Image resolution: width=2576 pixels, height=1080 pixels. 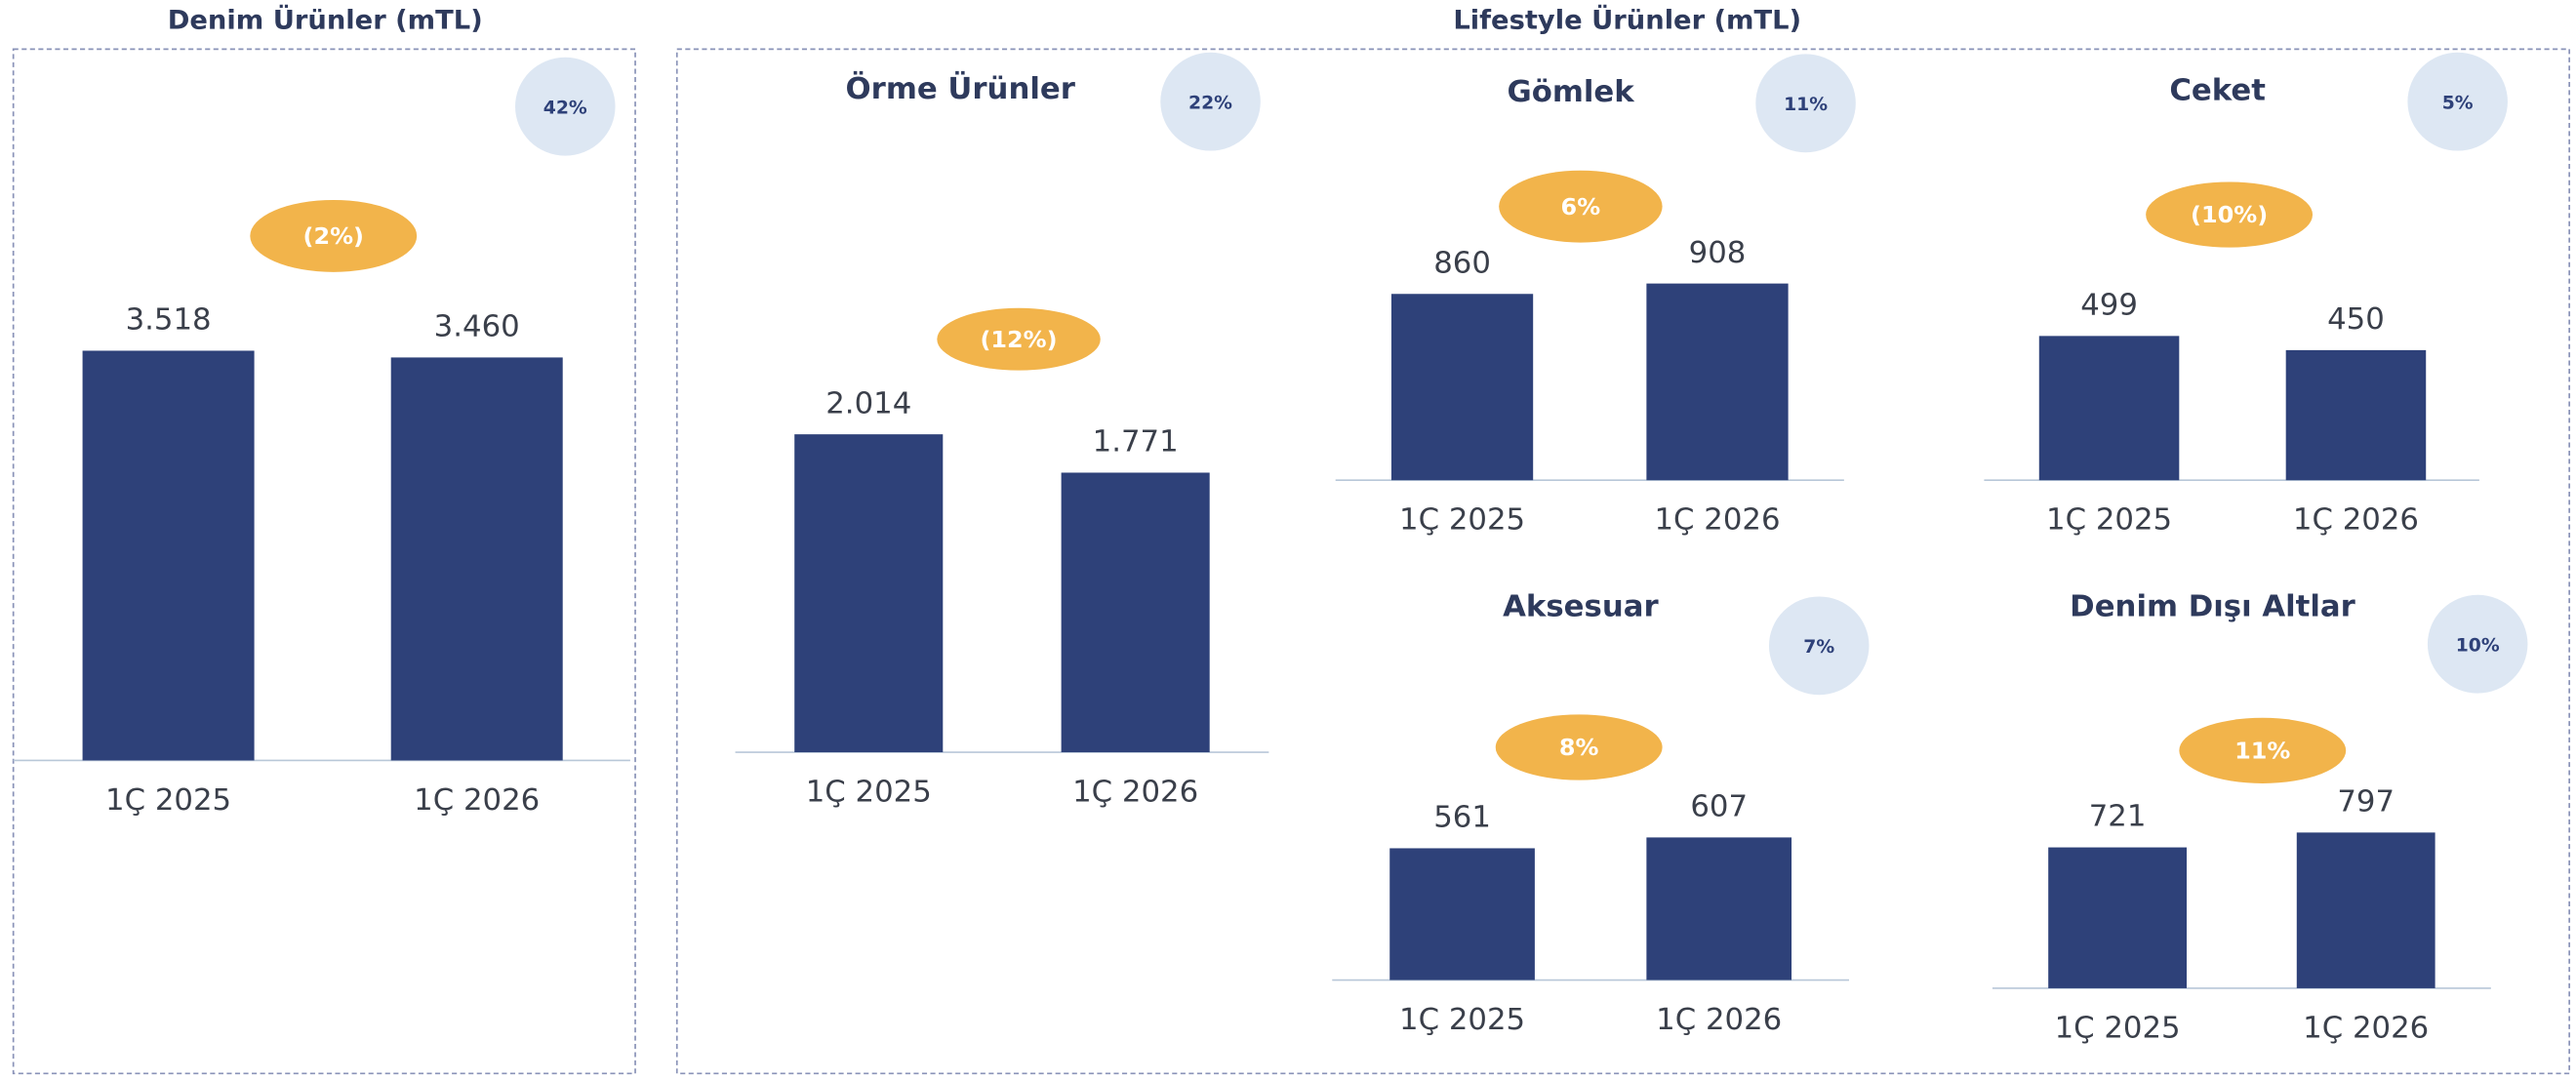 I want to click on change-label: 11%, so click(x=2262, y=751).